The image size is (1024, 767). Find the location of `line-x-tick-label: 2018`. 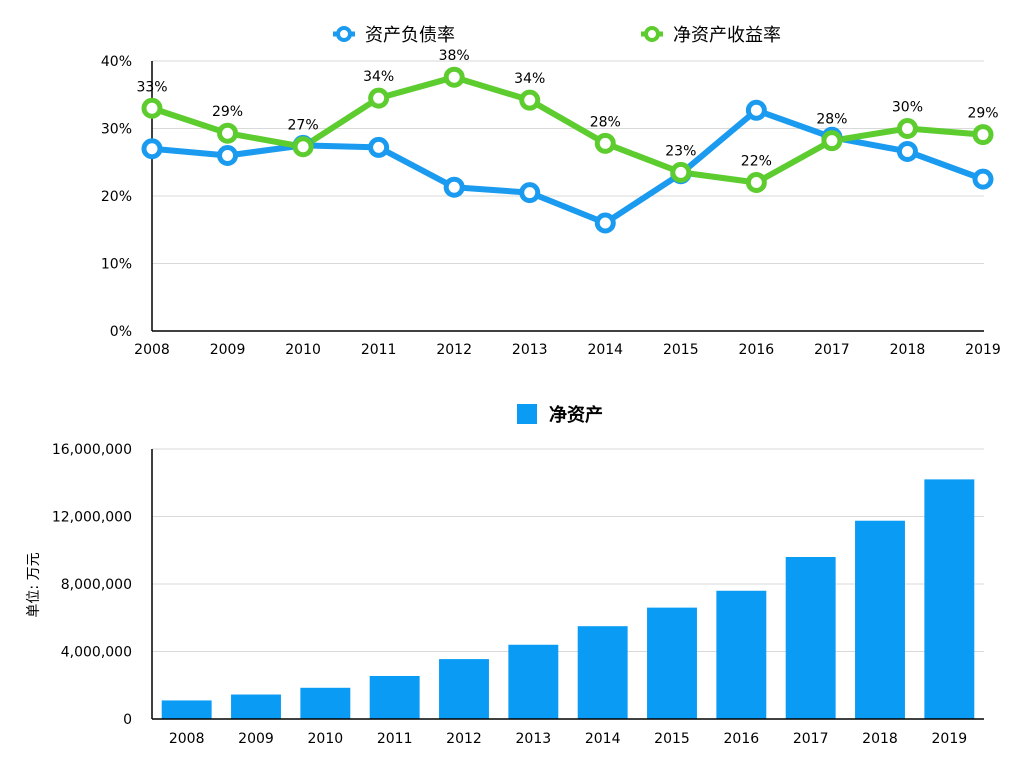

line-x-tick-label: 2018 is located at coordinates (908, 350).